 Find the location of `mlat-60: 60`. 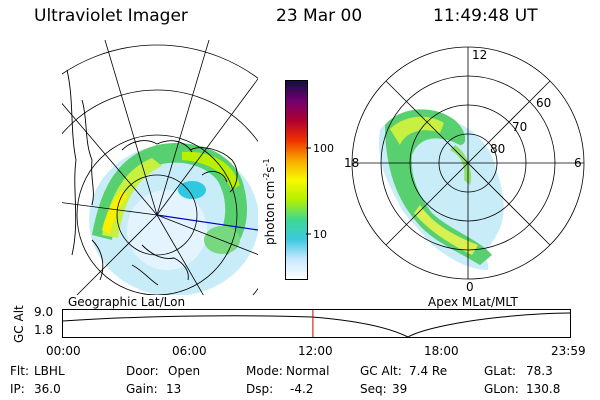

mlat-60: 60 is located at coordinates (543, 103).